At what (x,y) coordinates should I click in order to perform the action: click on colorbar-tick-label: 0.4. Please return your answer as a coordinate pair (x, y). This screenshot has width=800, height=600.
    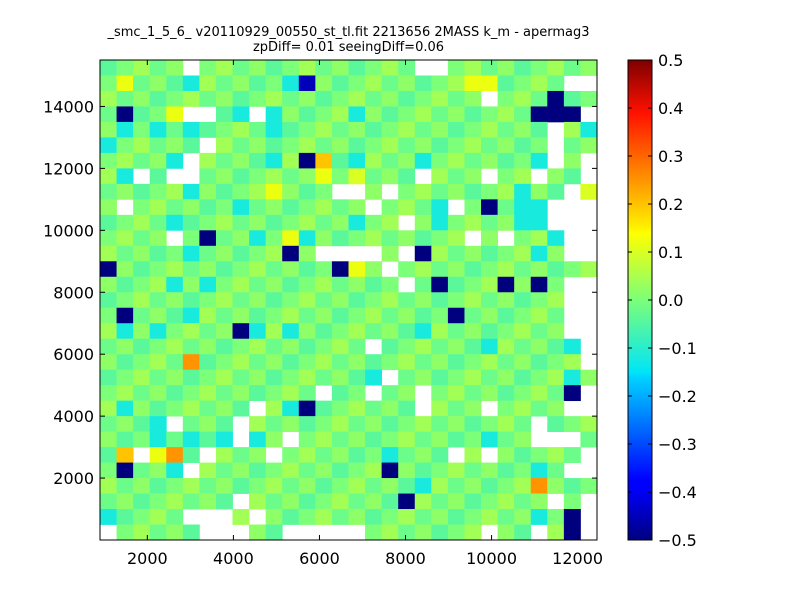
    Looking at the image, I should click on (670, 108).